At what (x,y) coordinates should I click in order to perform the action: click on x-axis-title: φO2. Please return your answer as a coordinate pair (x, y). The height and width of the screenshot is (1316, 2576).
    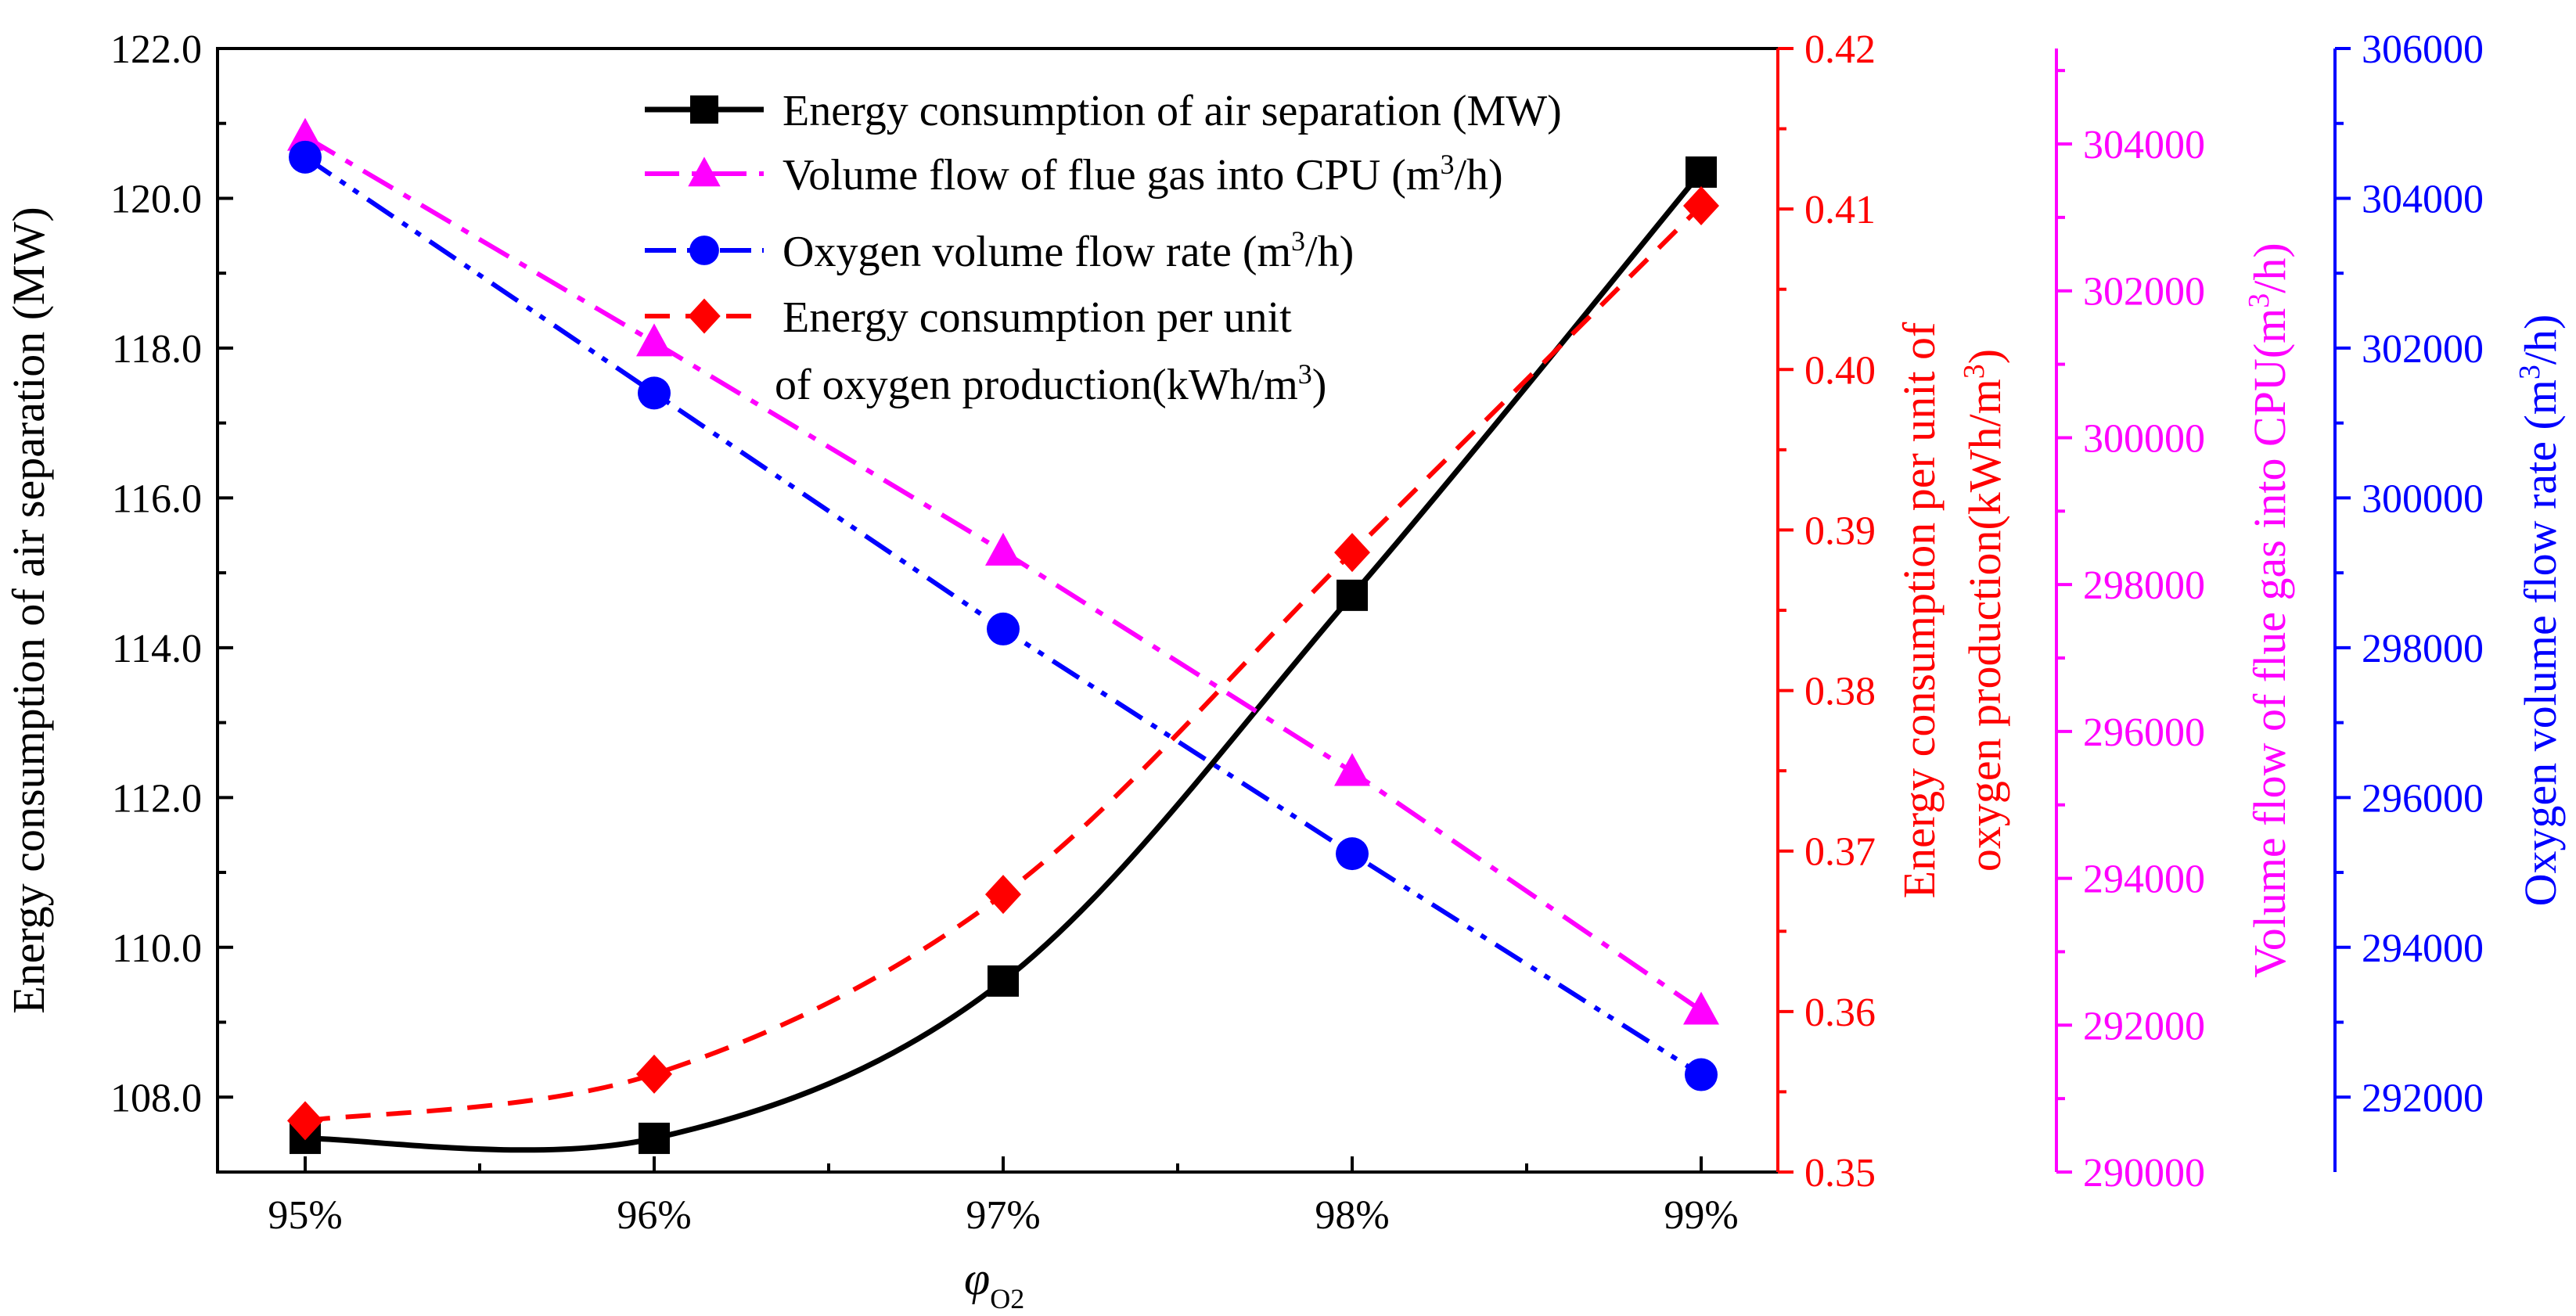
    Looking at the image, I should click on (994, 1283).